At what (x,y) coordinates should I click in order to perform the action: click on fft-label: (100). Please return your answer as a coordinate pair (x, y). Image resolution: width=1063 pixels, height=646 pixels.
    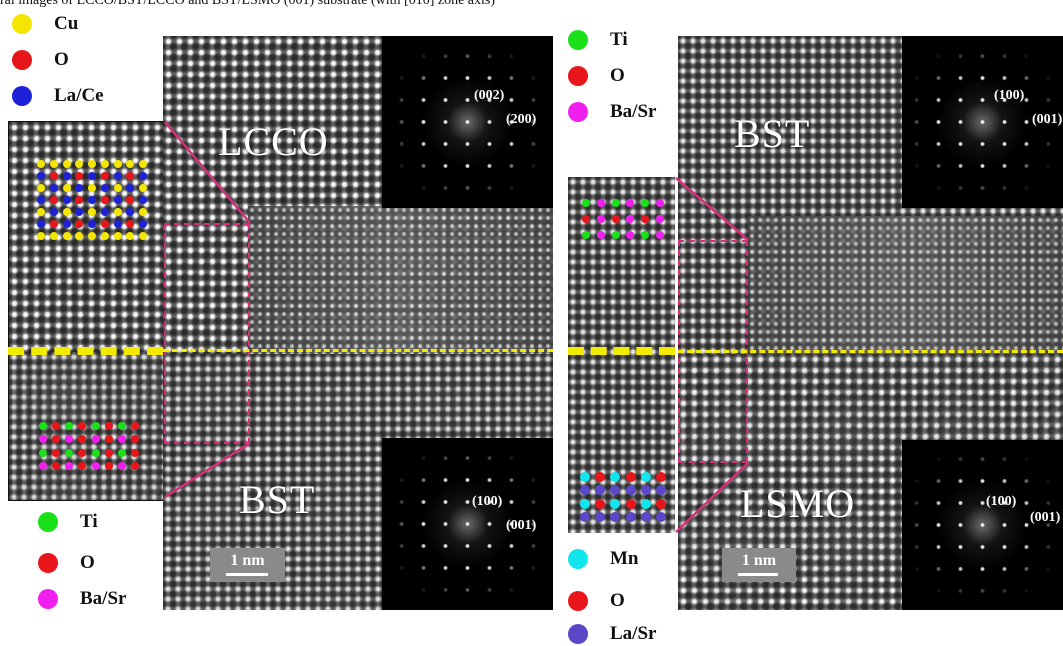
    Looking at the image, I should click on (487, 501).